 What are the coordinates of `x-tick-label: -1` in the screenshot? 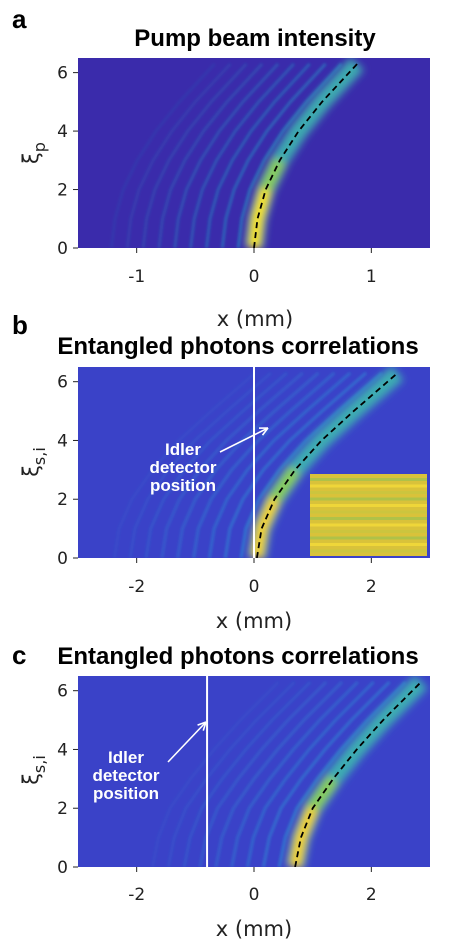 It's located at (136, 277).